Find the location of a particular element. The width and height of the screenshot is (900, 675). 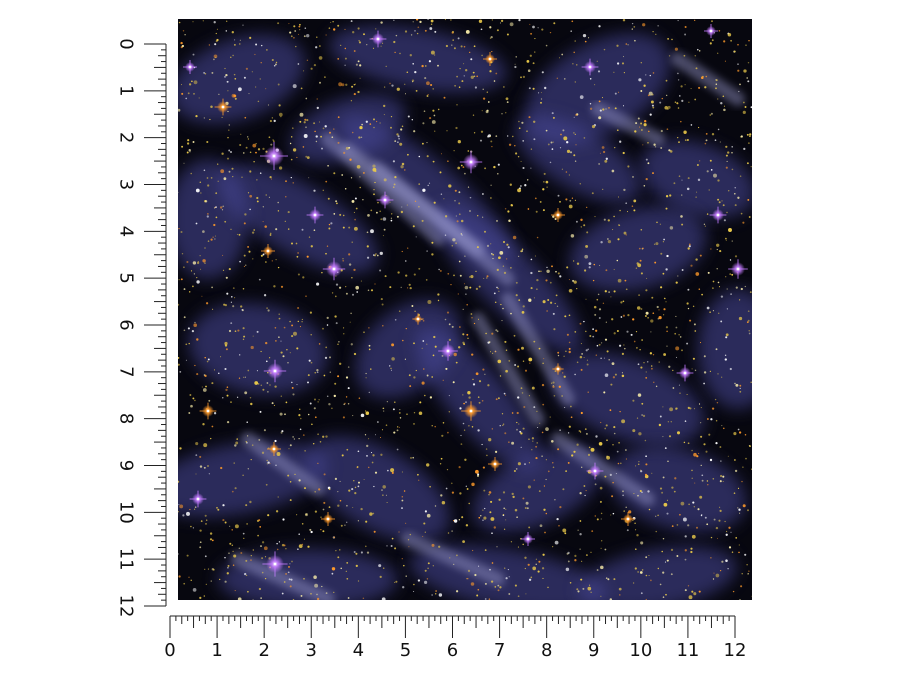

horizontal-ruler-label: 5 is located at coordinates (405, 650).